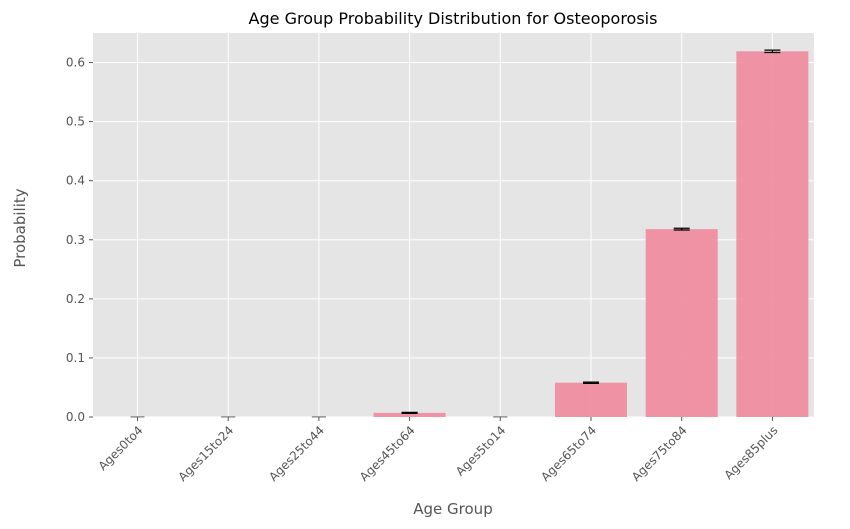 The width and height of the screenshot is (850, 529). I want to click on y-axis-label: Probability, so click(20, 227).